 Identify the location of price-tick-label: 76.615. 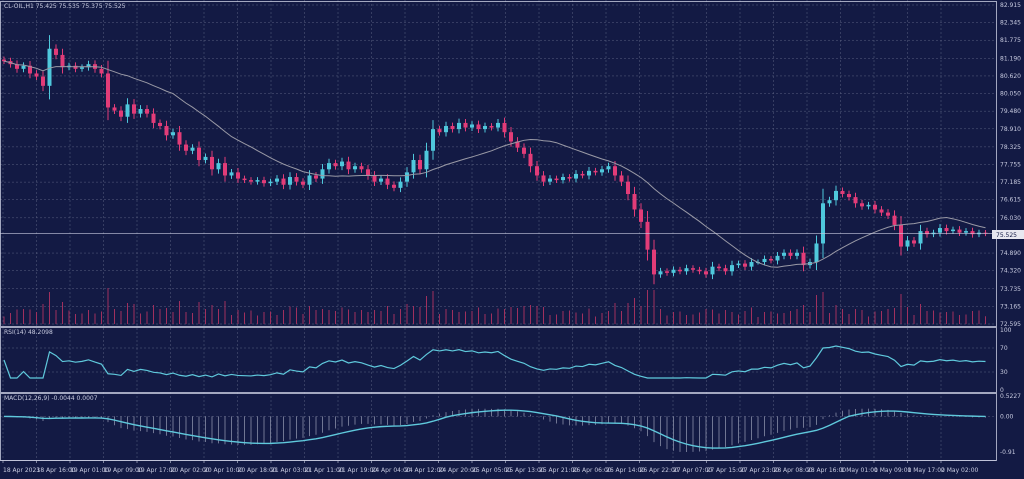
(1010, 200).